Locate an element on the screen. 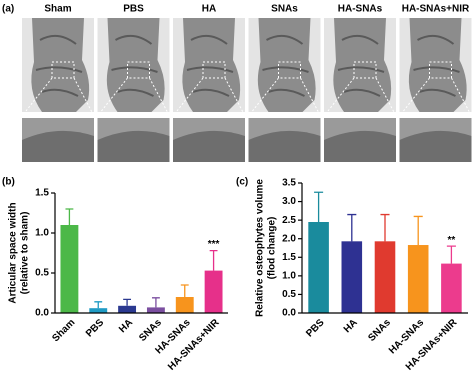 Image resolution: width=474 pixels, height=382 pixels. x-tick-label: HA-SNAs+NIR is located at coordinates (194, 345).